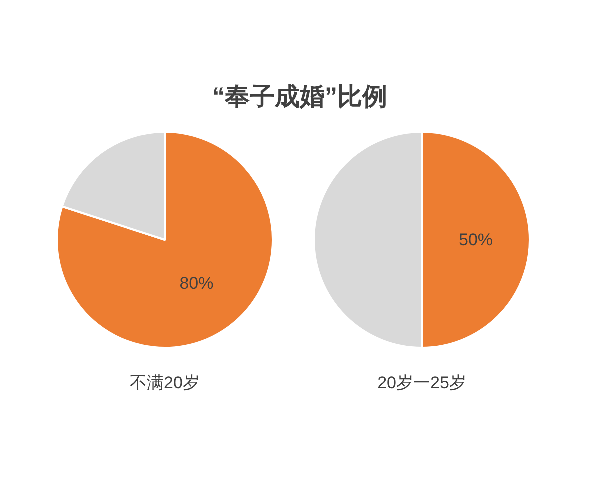 This screenshot has height=480, width=600. What do you see at coordinates (422, 383) in the screenshot?
I see `xlabel: 20岁一25岁` at bounding box center [422, 383].